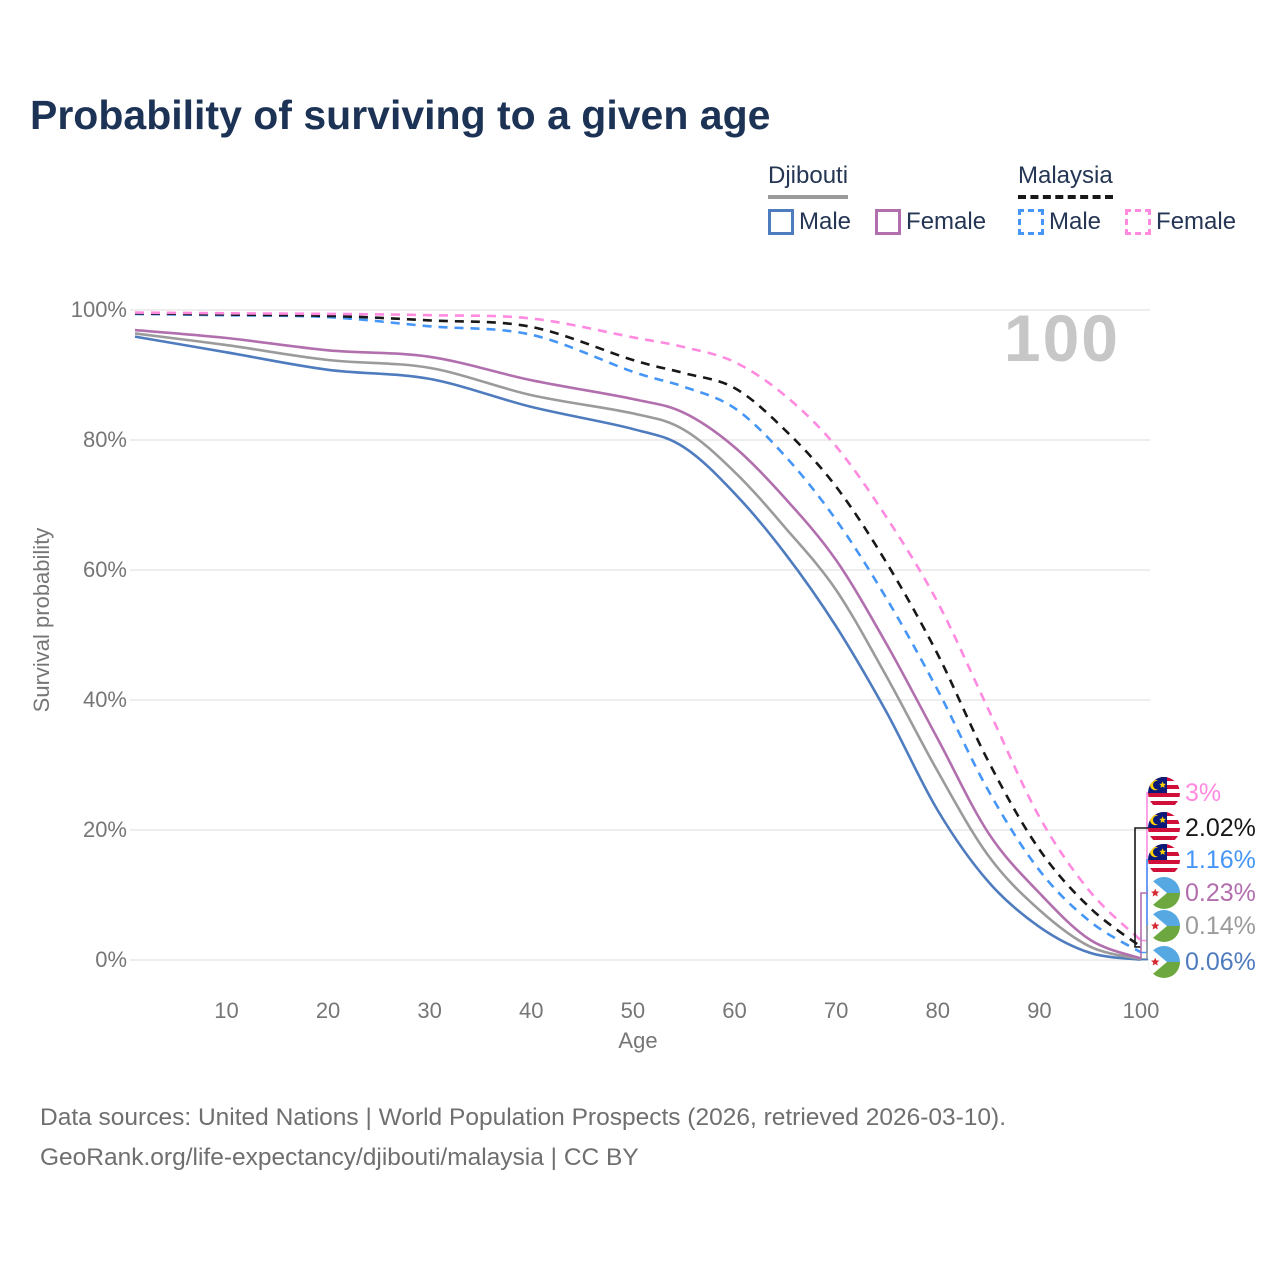 This screenshot has width=1280, height=1280. What do you see at coordinates (937, 1010) in the screenshot?
I see `x-tick-80: 80` at bounding box center [937, 1010].